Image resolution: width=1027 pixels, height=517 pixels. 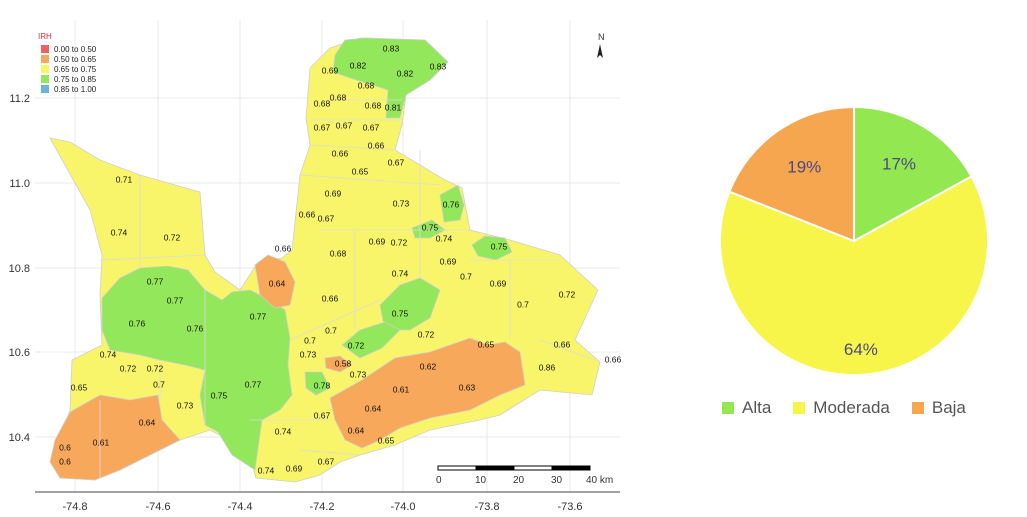 I want to click on pie-slice-baja, so click(x=791, y=174).